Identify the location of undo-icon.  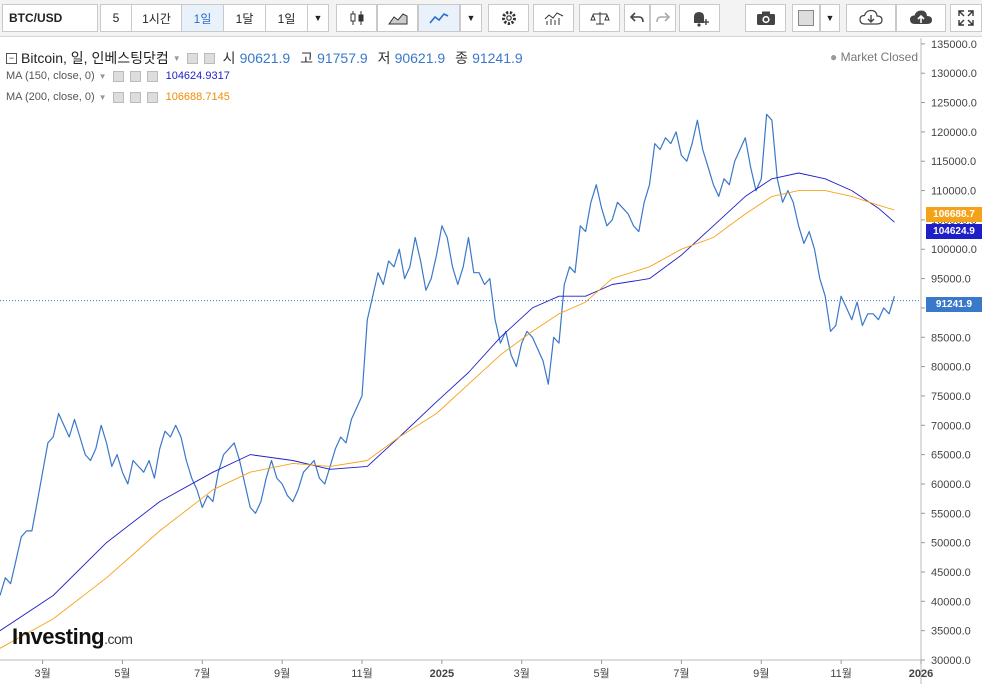
(636, 17).